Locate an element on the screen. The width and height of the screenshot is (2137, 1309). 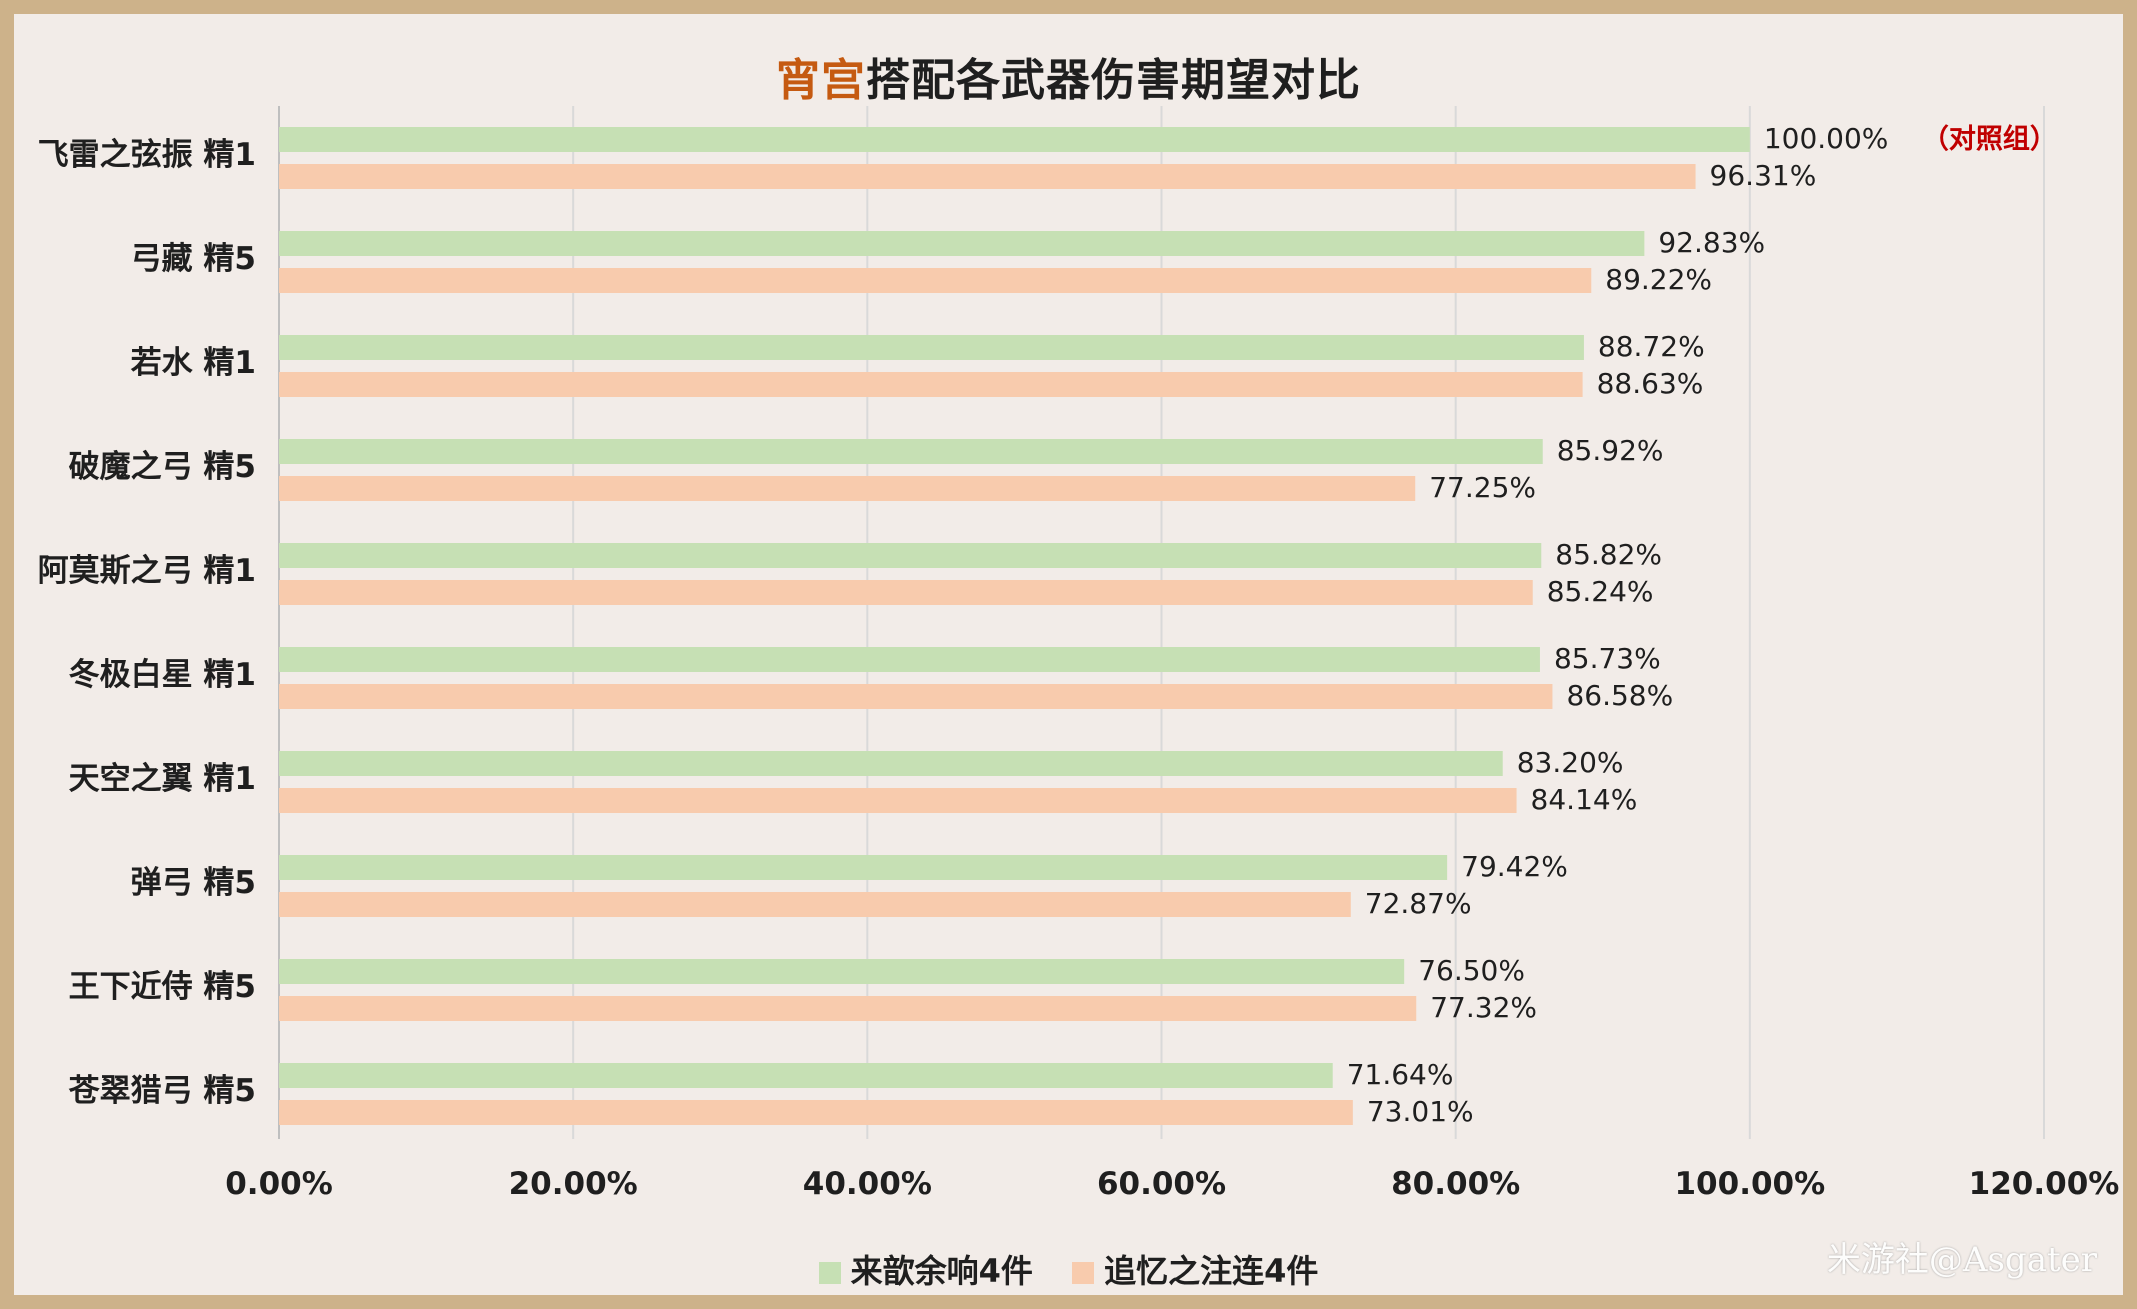
legend-label-series-1: 来歆余响4件 is located at coordinates (941, 1271).